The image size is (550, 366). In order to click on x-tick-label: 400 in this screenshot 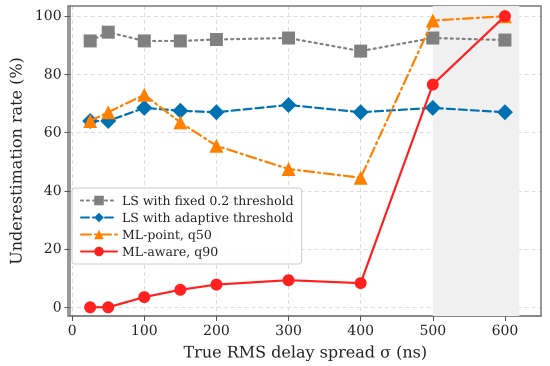, I will do `click(360, 331)`.